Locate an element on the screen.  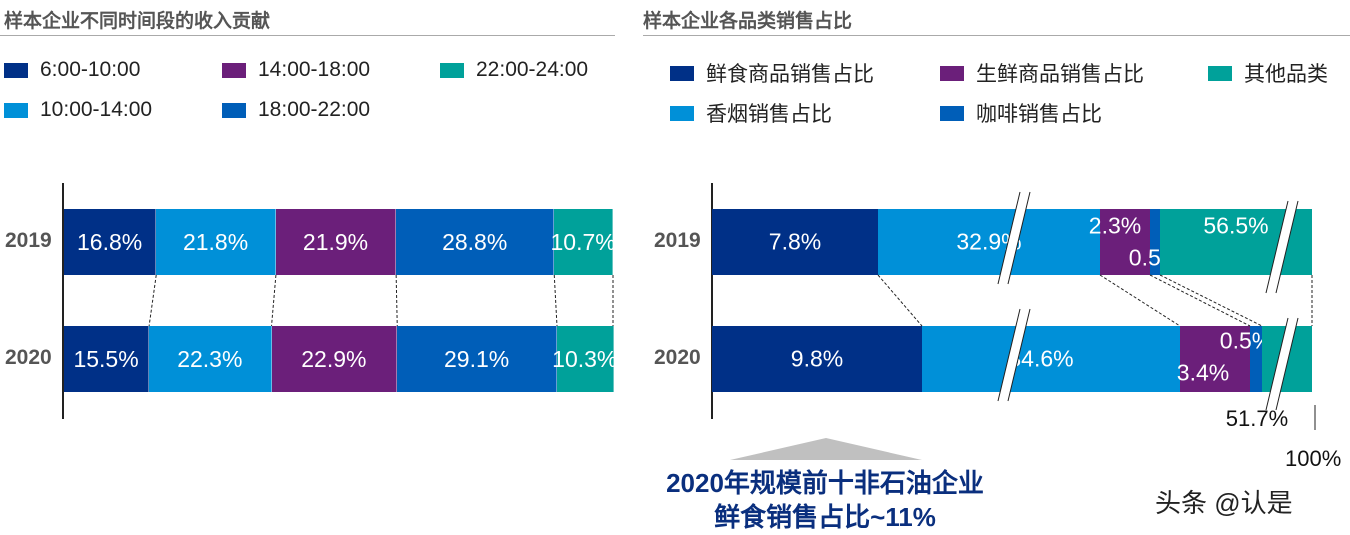
legend-item: 其他品类 is located at coordinates (1268, 73).